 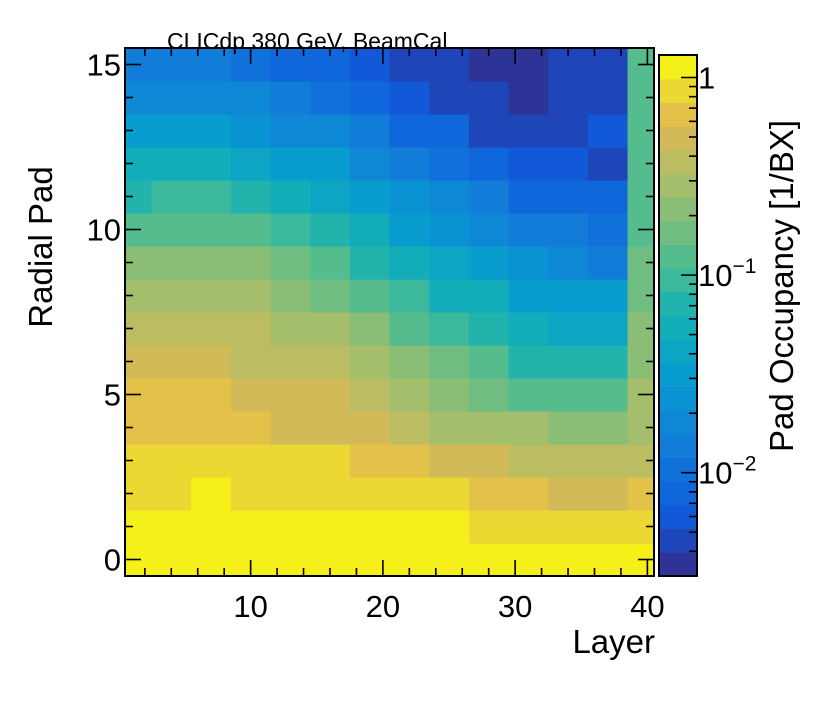 What do you see at coordinates (727, 274) in the screenshot?
I see `z-tick-label: 10−1` at bounding box center [727, 274].